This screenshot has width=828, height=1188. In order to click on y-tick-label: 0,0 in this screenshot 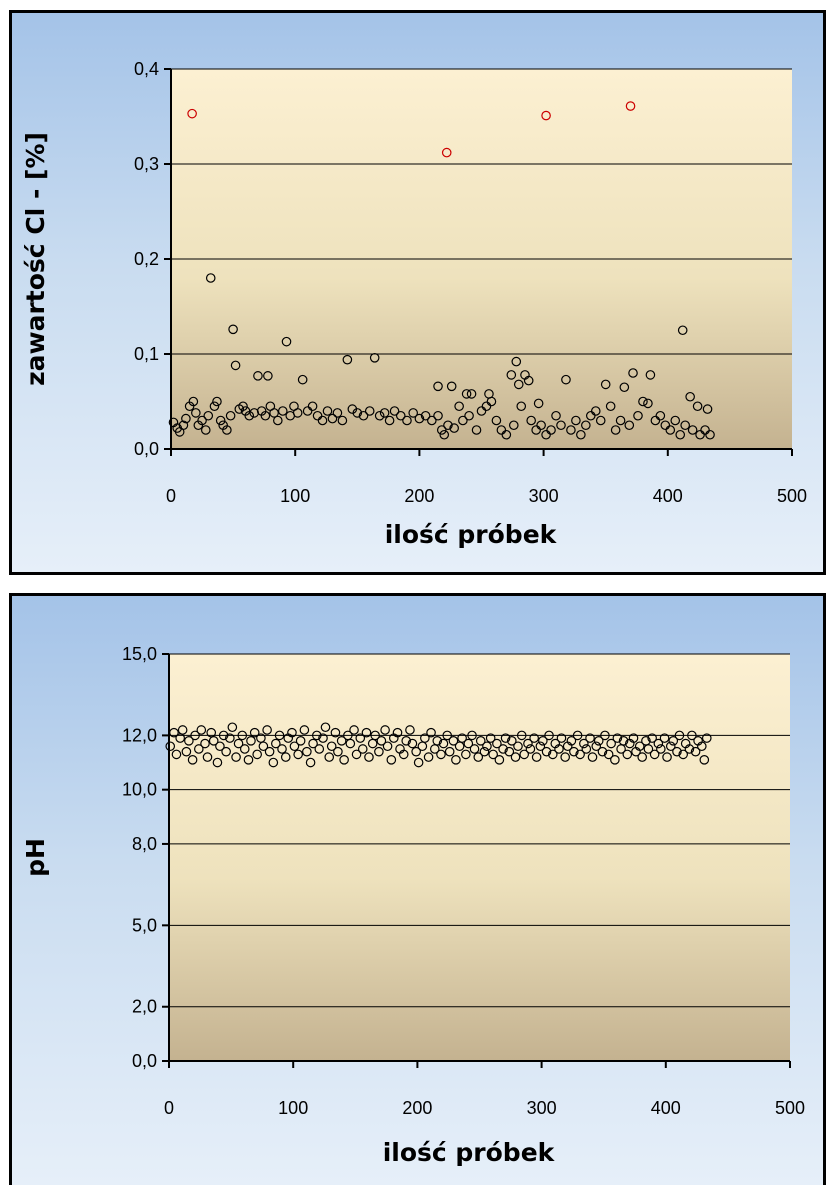, I will do `click(146, 449)`.